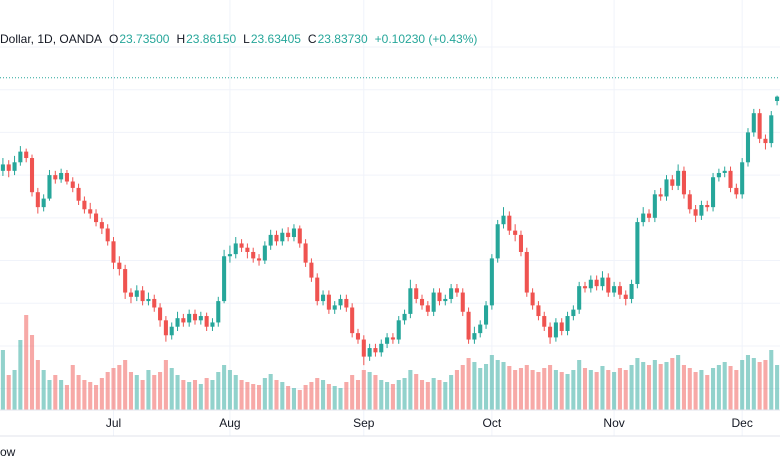  Describe the element at coordinates (613, 423) in the screenshot. I see `x-tick-label: Nov` at that location.